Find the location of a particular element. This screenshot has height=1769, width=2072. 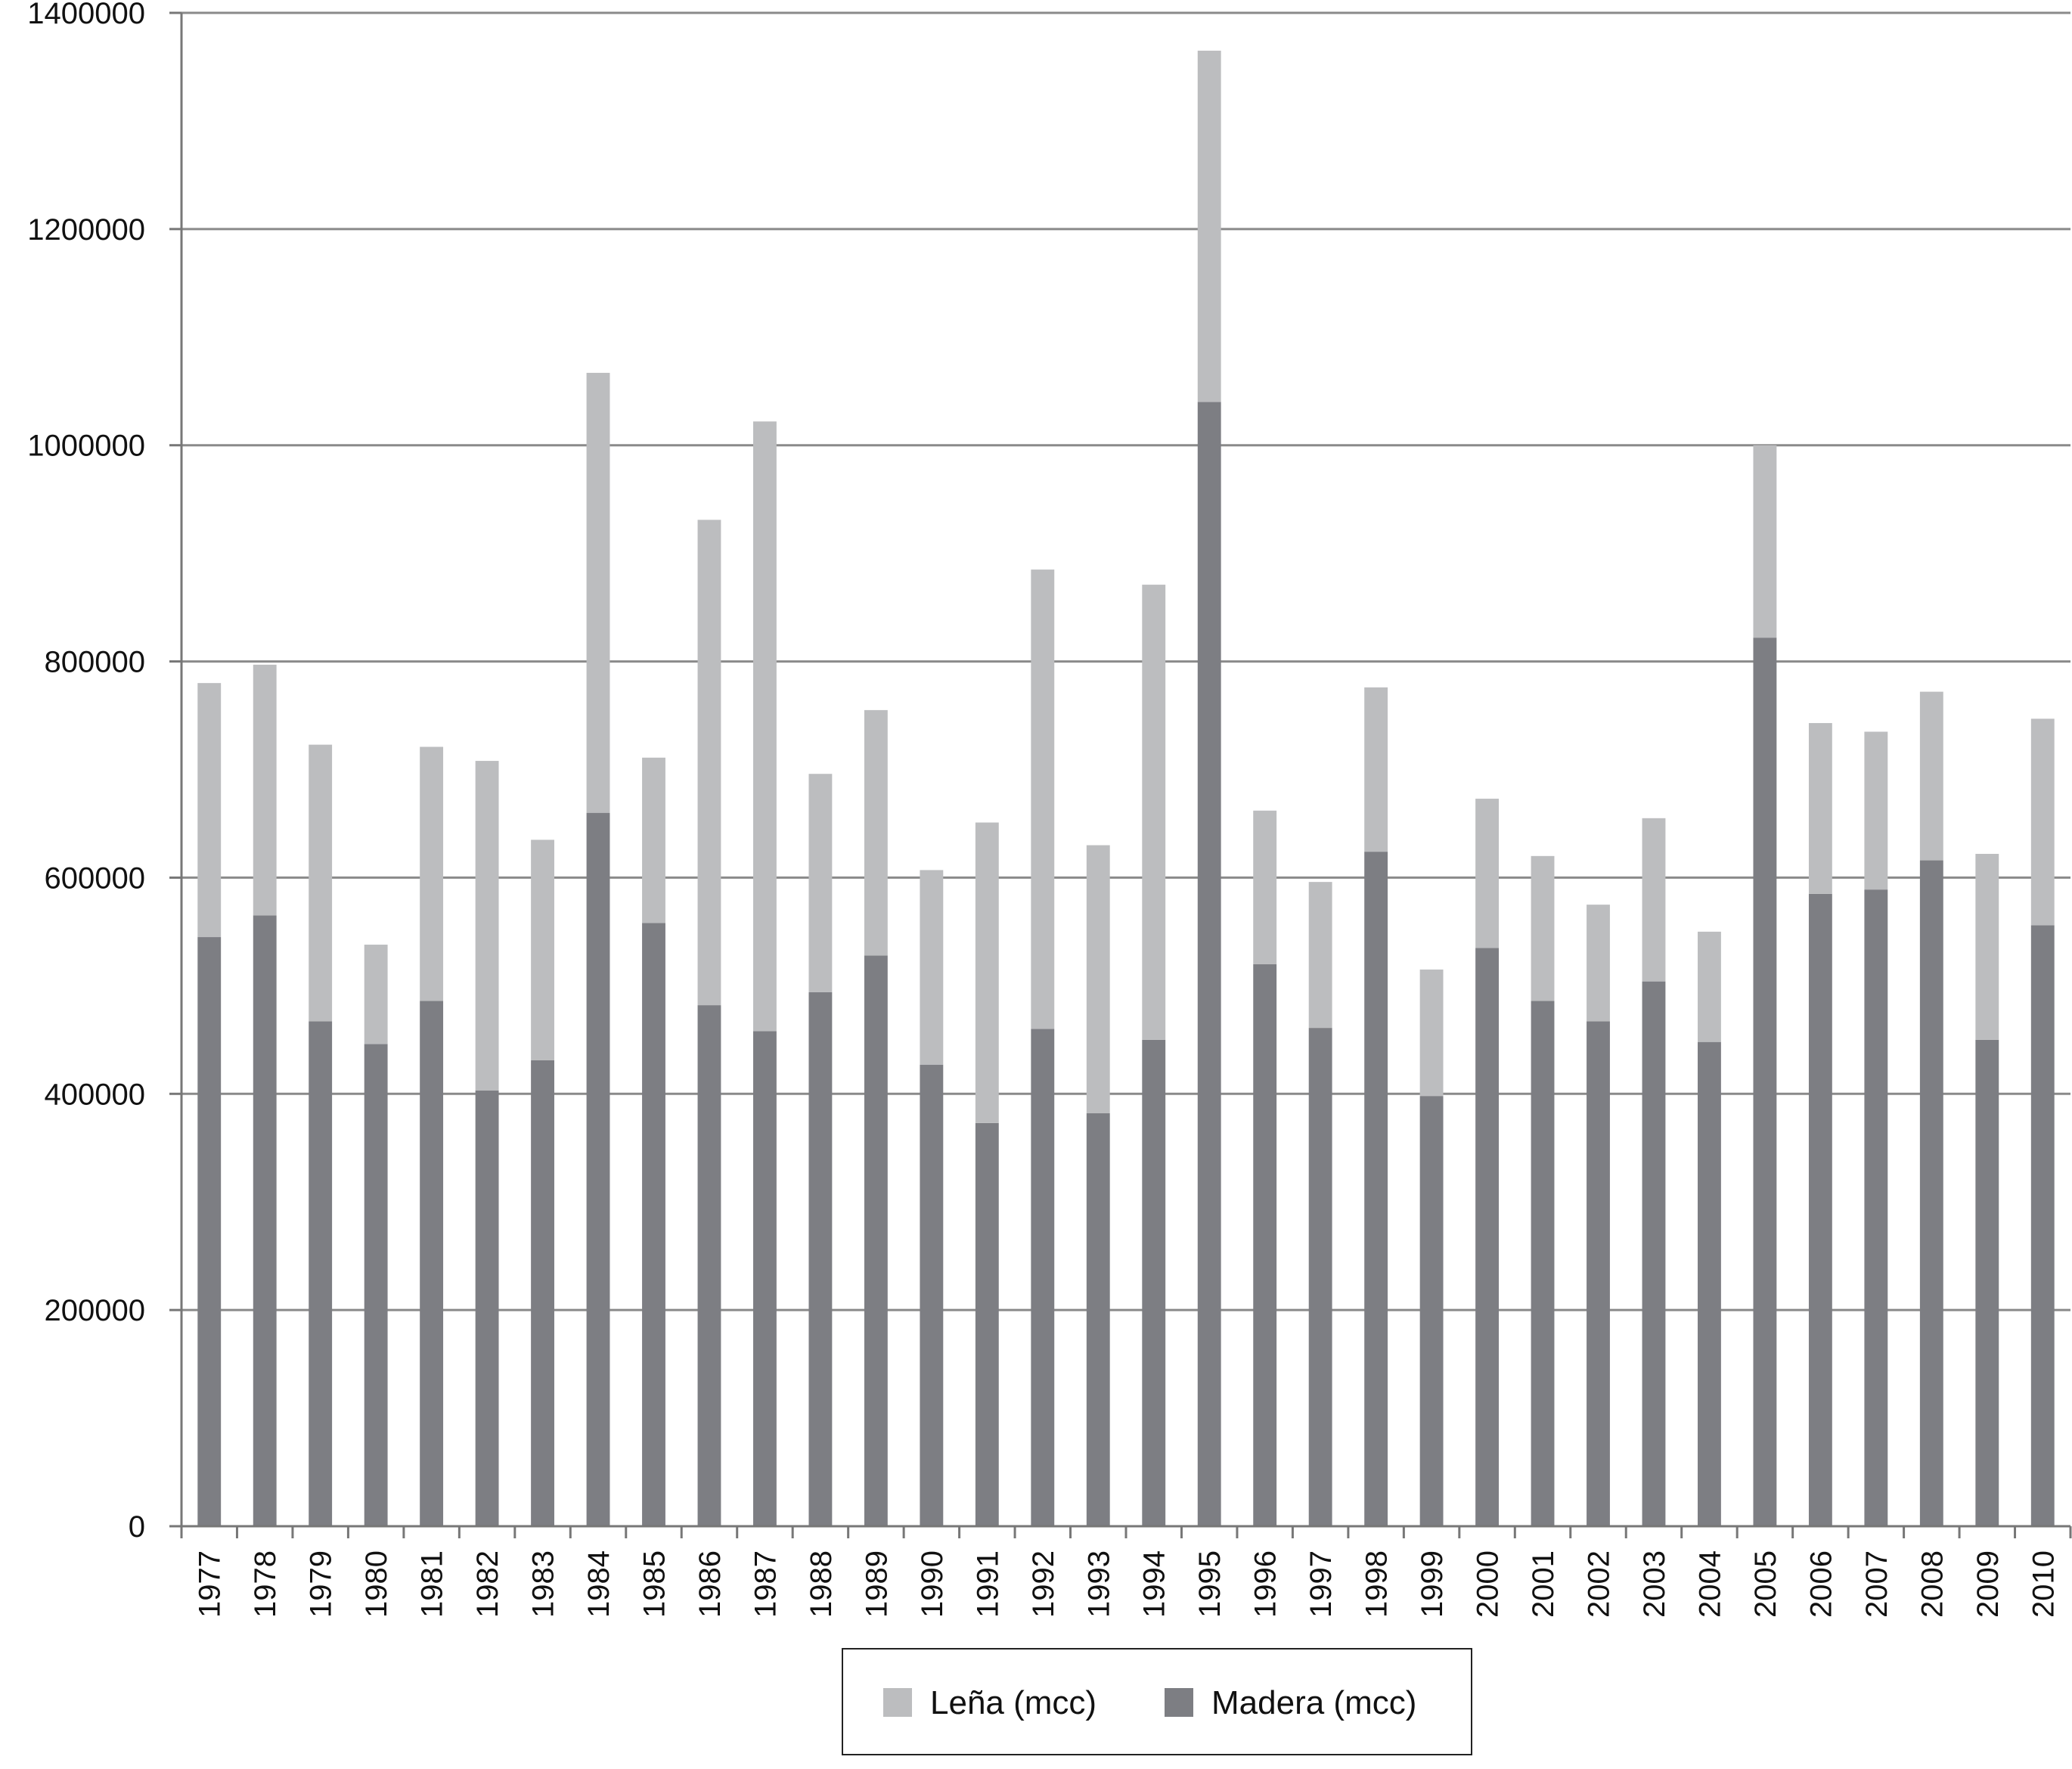

bar-madera-1979 is located at coordinates (321, 1273).